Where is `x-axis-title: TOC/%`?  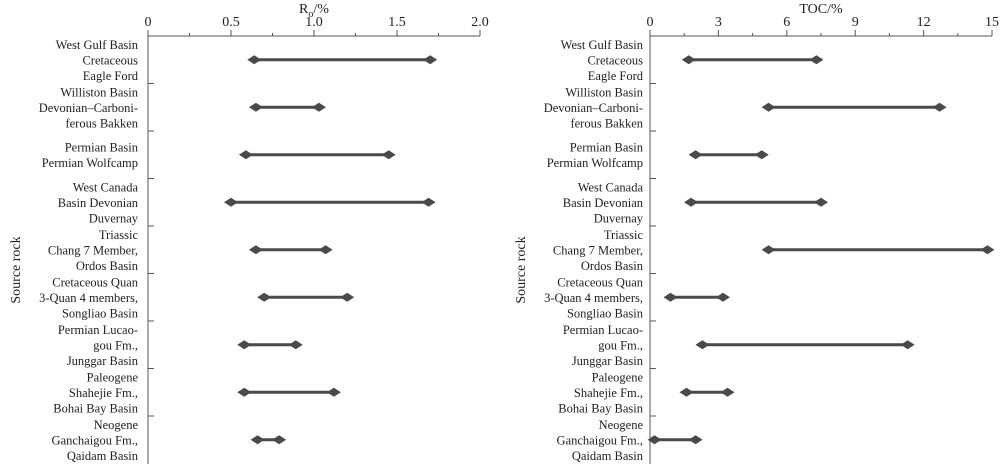 x-axis-title: TOC/% is located at coordinates (821, 9).